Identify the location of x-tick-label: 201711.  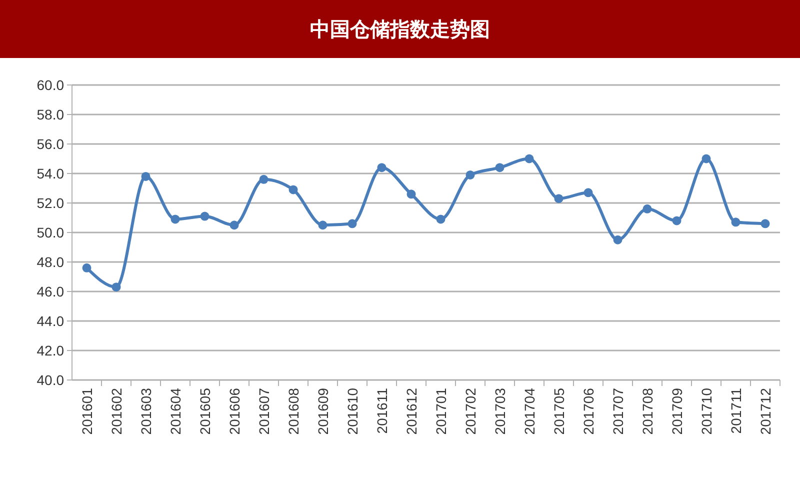
(736, 411).